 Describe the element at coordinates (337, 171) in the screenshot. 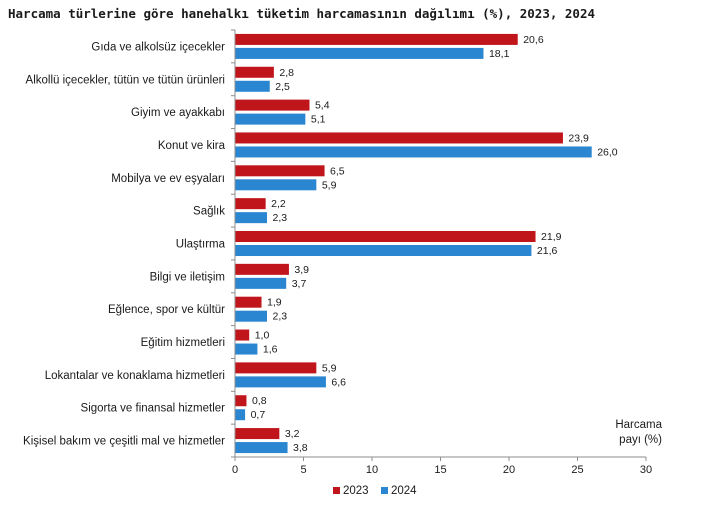

I see `data-label-2023: 6,5` at that location.